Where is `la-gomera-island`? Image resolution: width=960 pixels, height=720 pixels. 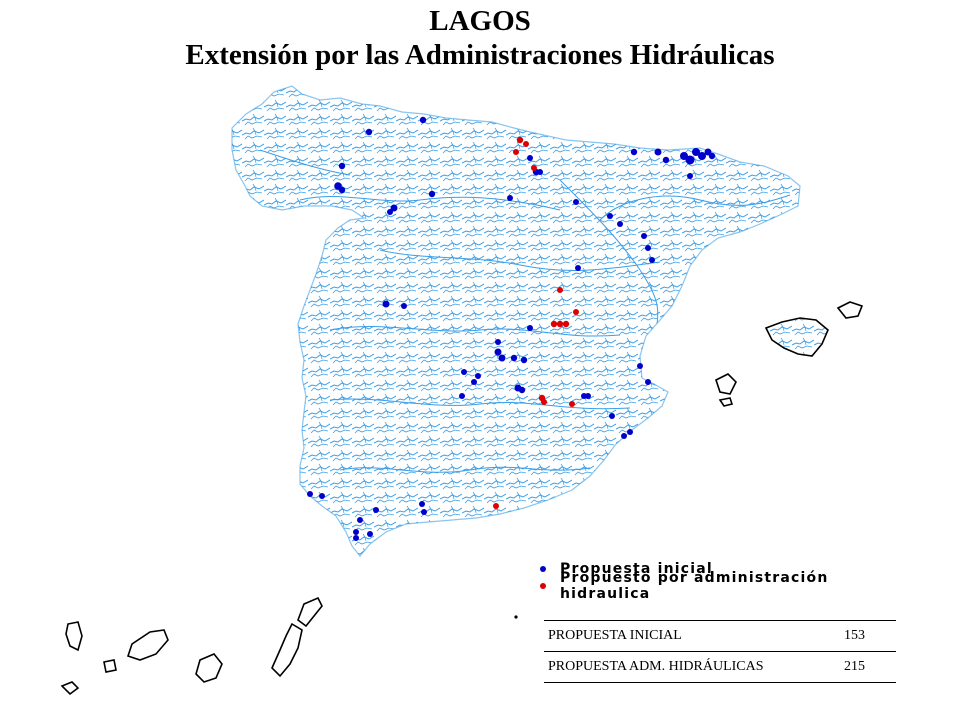 la-gomera-island is located at coordinates (110, 666).